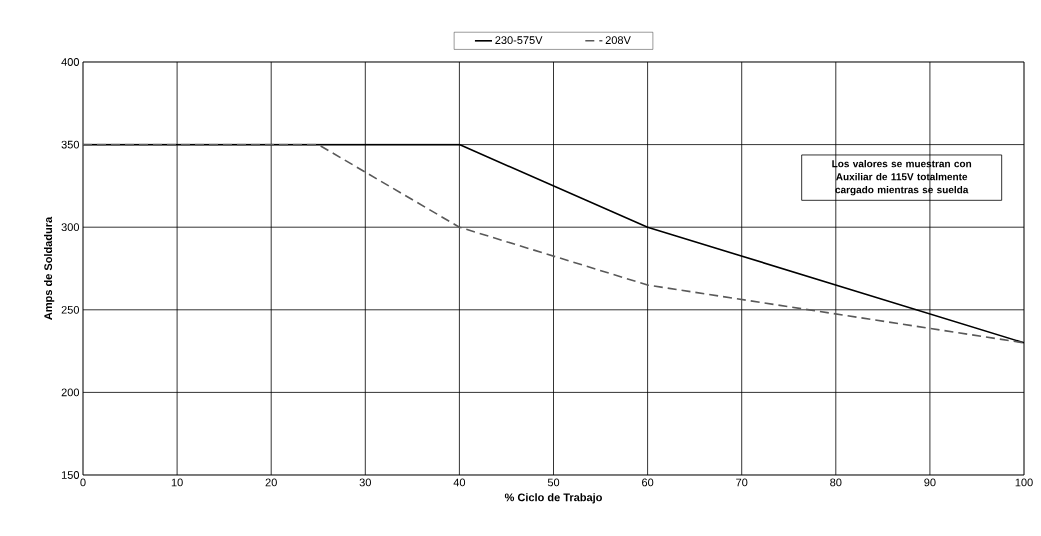 Image resolution: width=1041 pixels, height=536 pixels. I want to click on x-tick-label: 10, so click(177, 482).